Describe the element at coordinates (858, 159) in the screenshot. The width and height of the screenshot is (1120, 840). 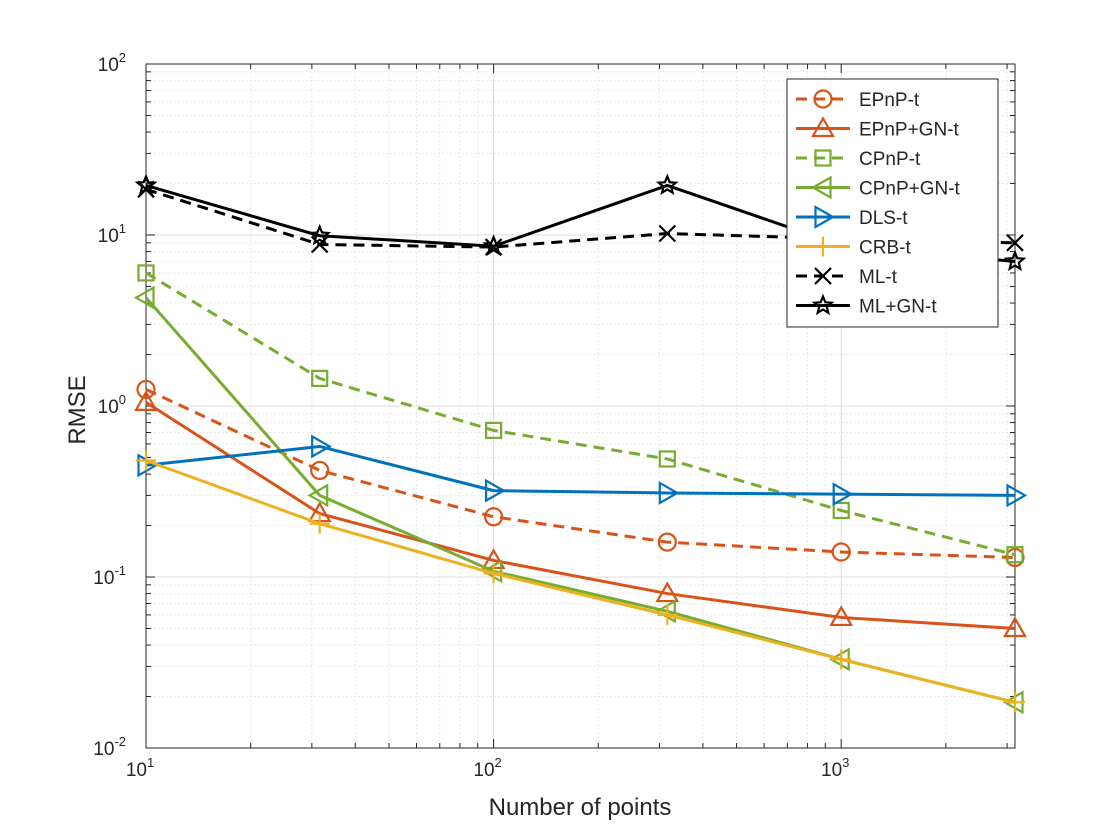
I see `legend-entry-cpnp-t: CPnP-t` at that location.